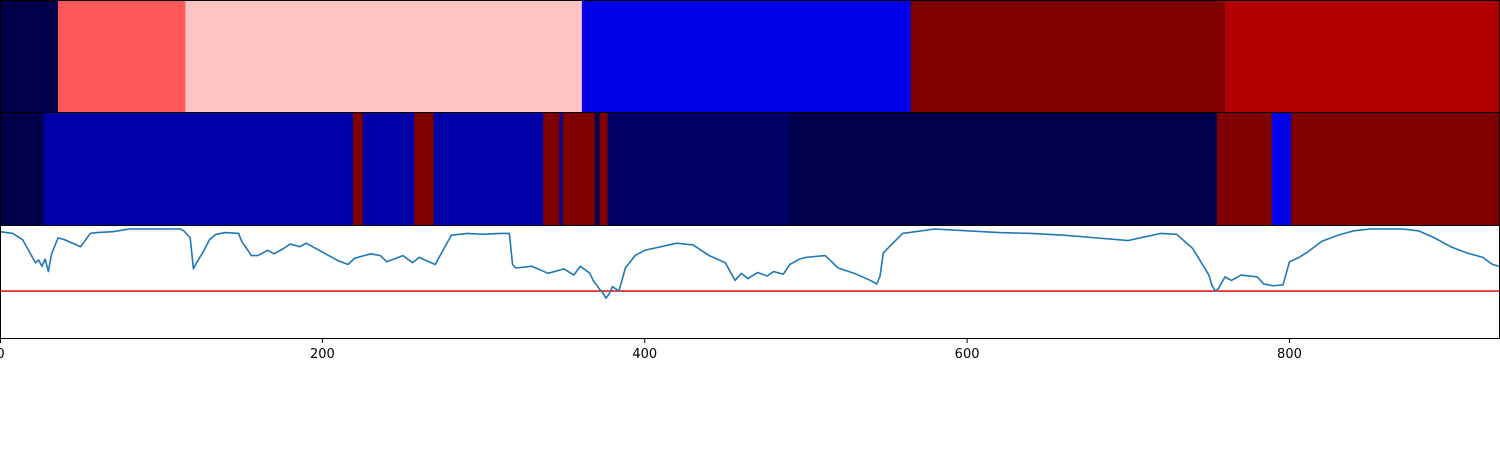 The image size is (1500, 450). What do you see at coordinates (2, 354) in the screenshot?
I see `x-tick-label-0: 0` at bounding box center [2, 354].